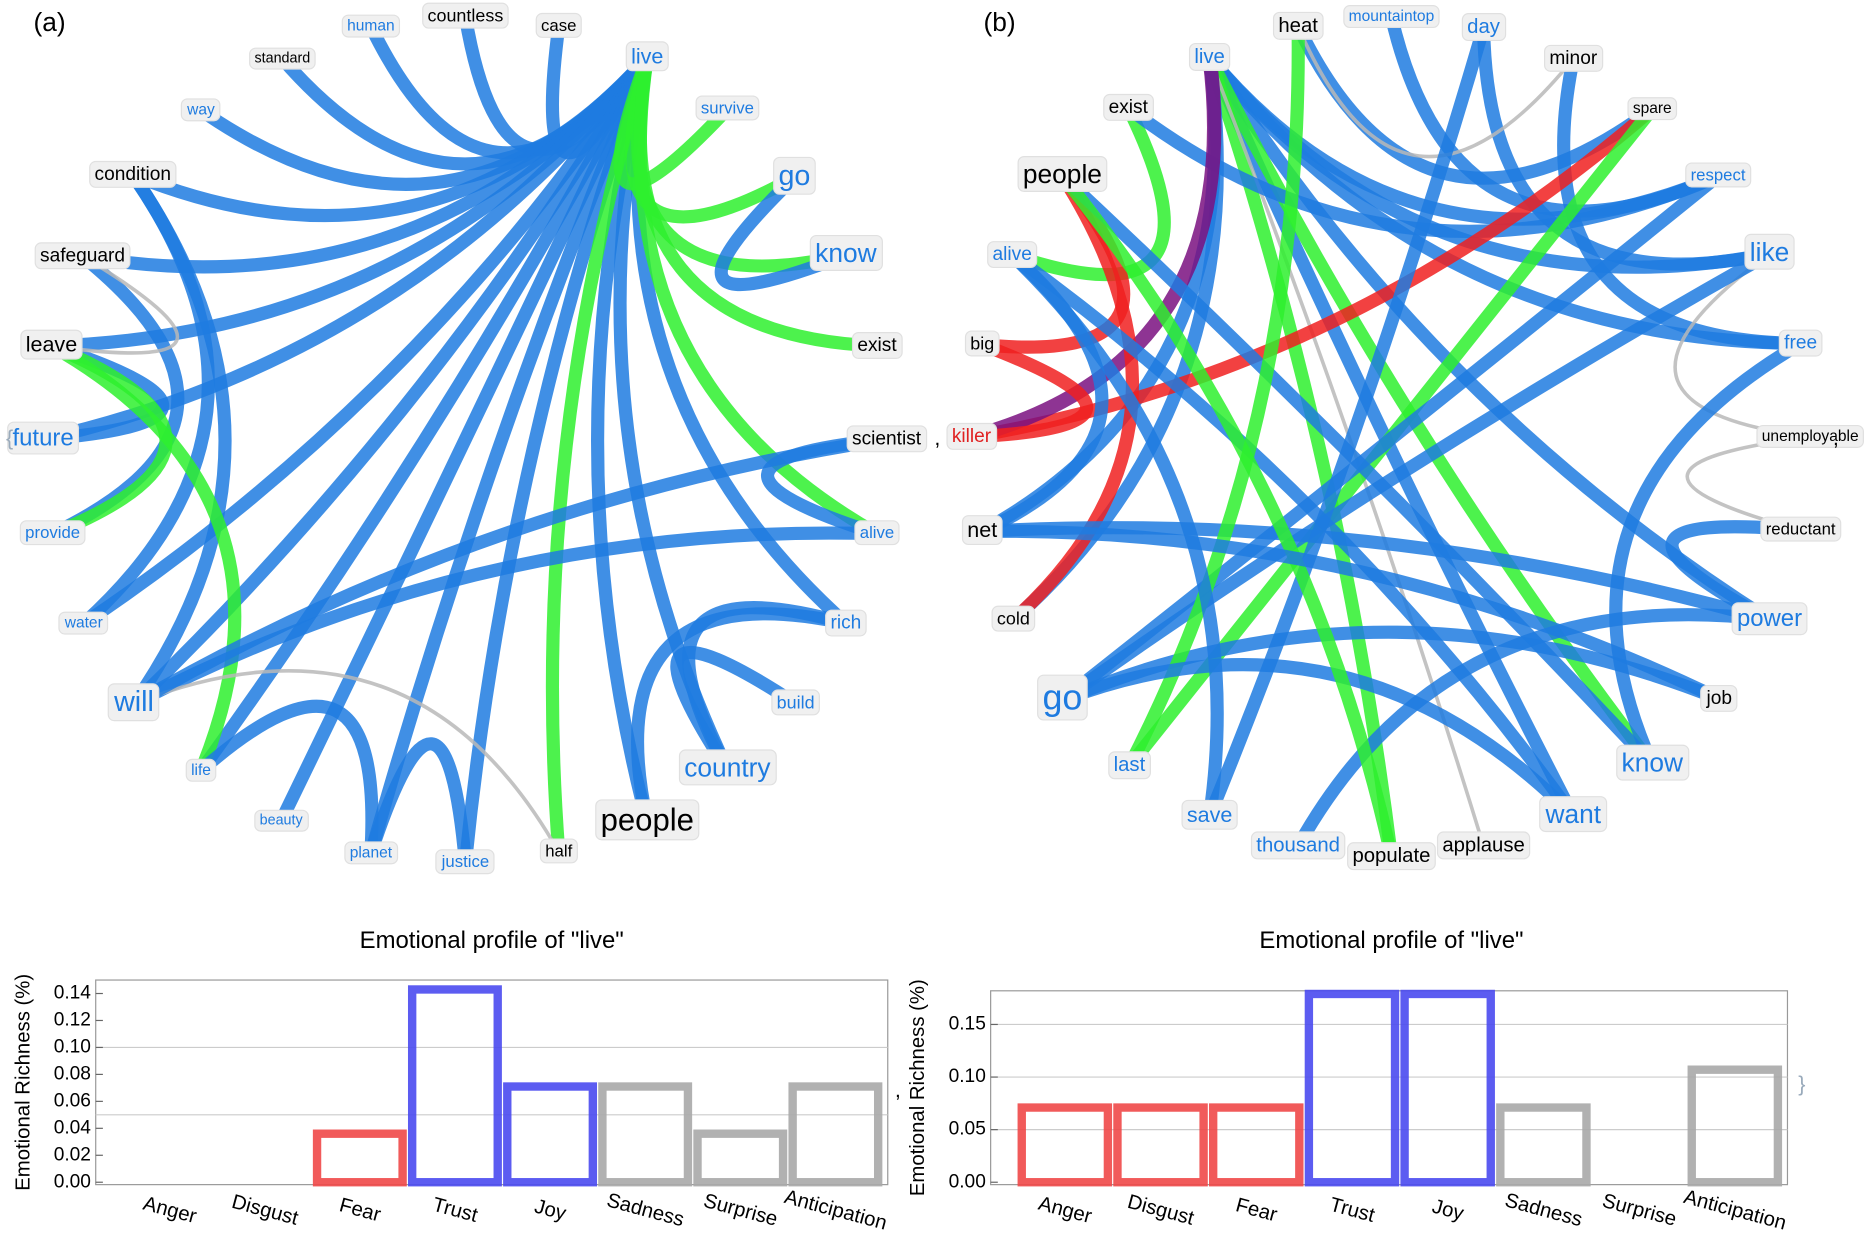 The image size is (1876, 1247). What do you see at coordinates (1544, 1210) in the screenshot?
I see `x-tick-label: Sadness` at bounding box center [1544, 1210].